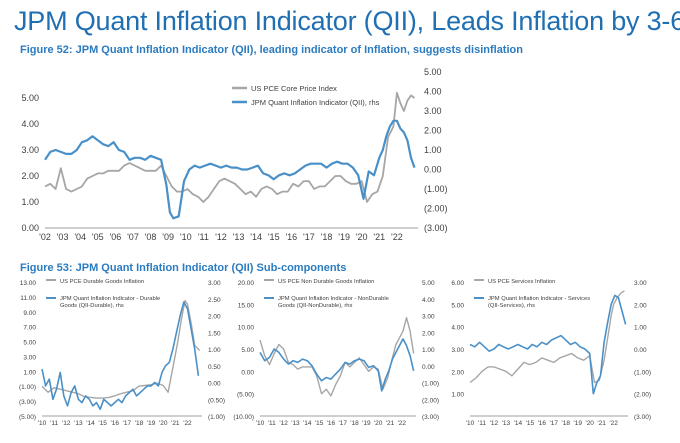  I want to click on right-axis-tick-label: 2.50, so click(214, 300).